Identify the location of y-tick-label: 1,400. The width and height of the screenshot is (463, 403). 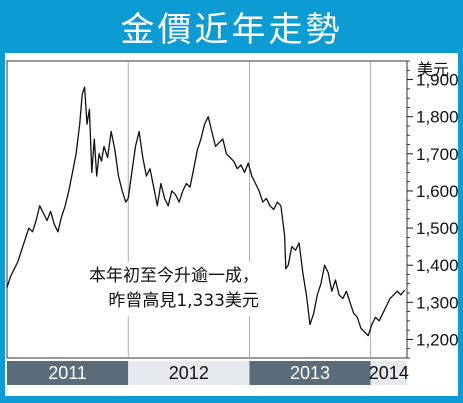
(437, 265).